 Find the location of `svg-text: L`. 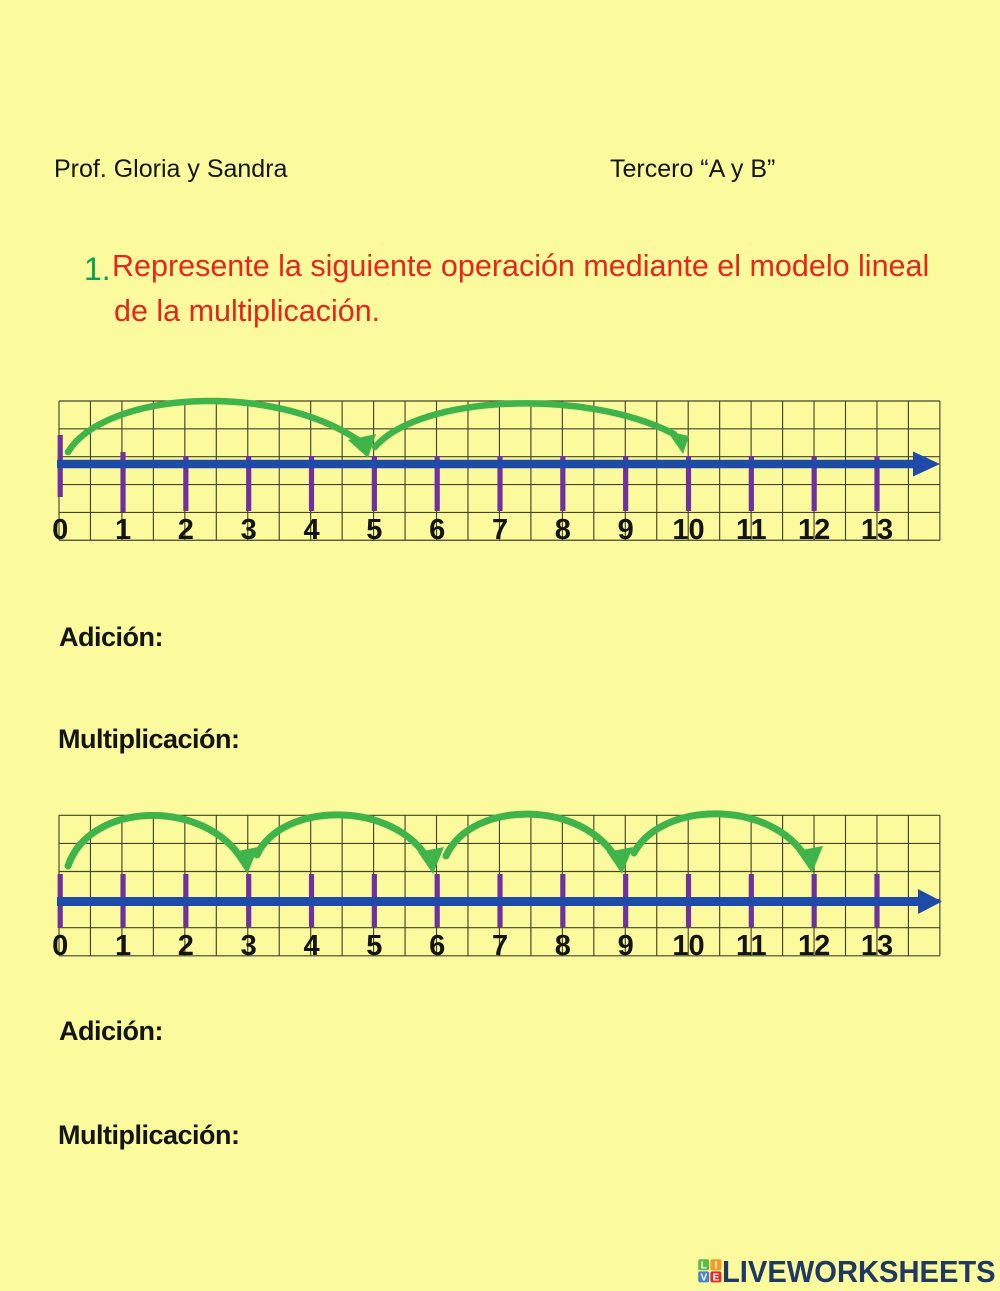

svg-text: L is located at coordinates (704, 1265).